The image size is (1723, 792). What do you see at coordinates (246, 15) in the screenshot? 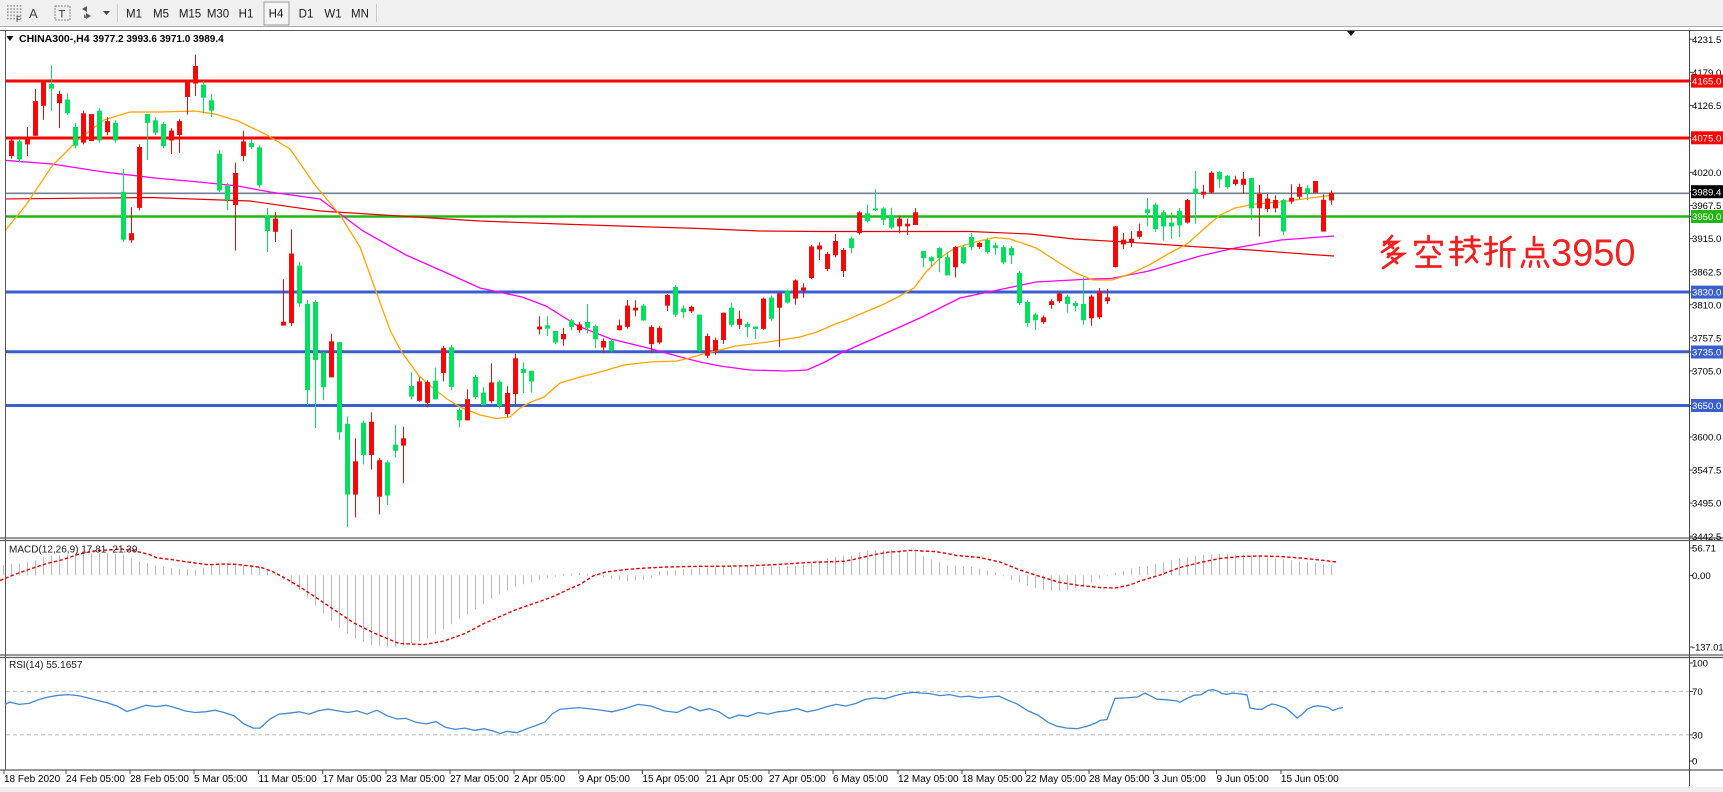
I see `svg-text: H1` at bounding box center [246, 15].